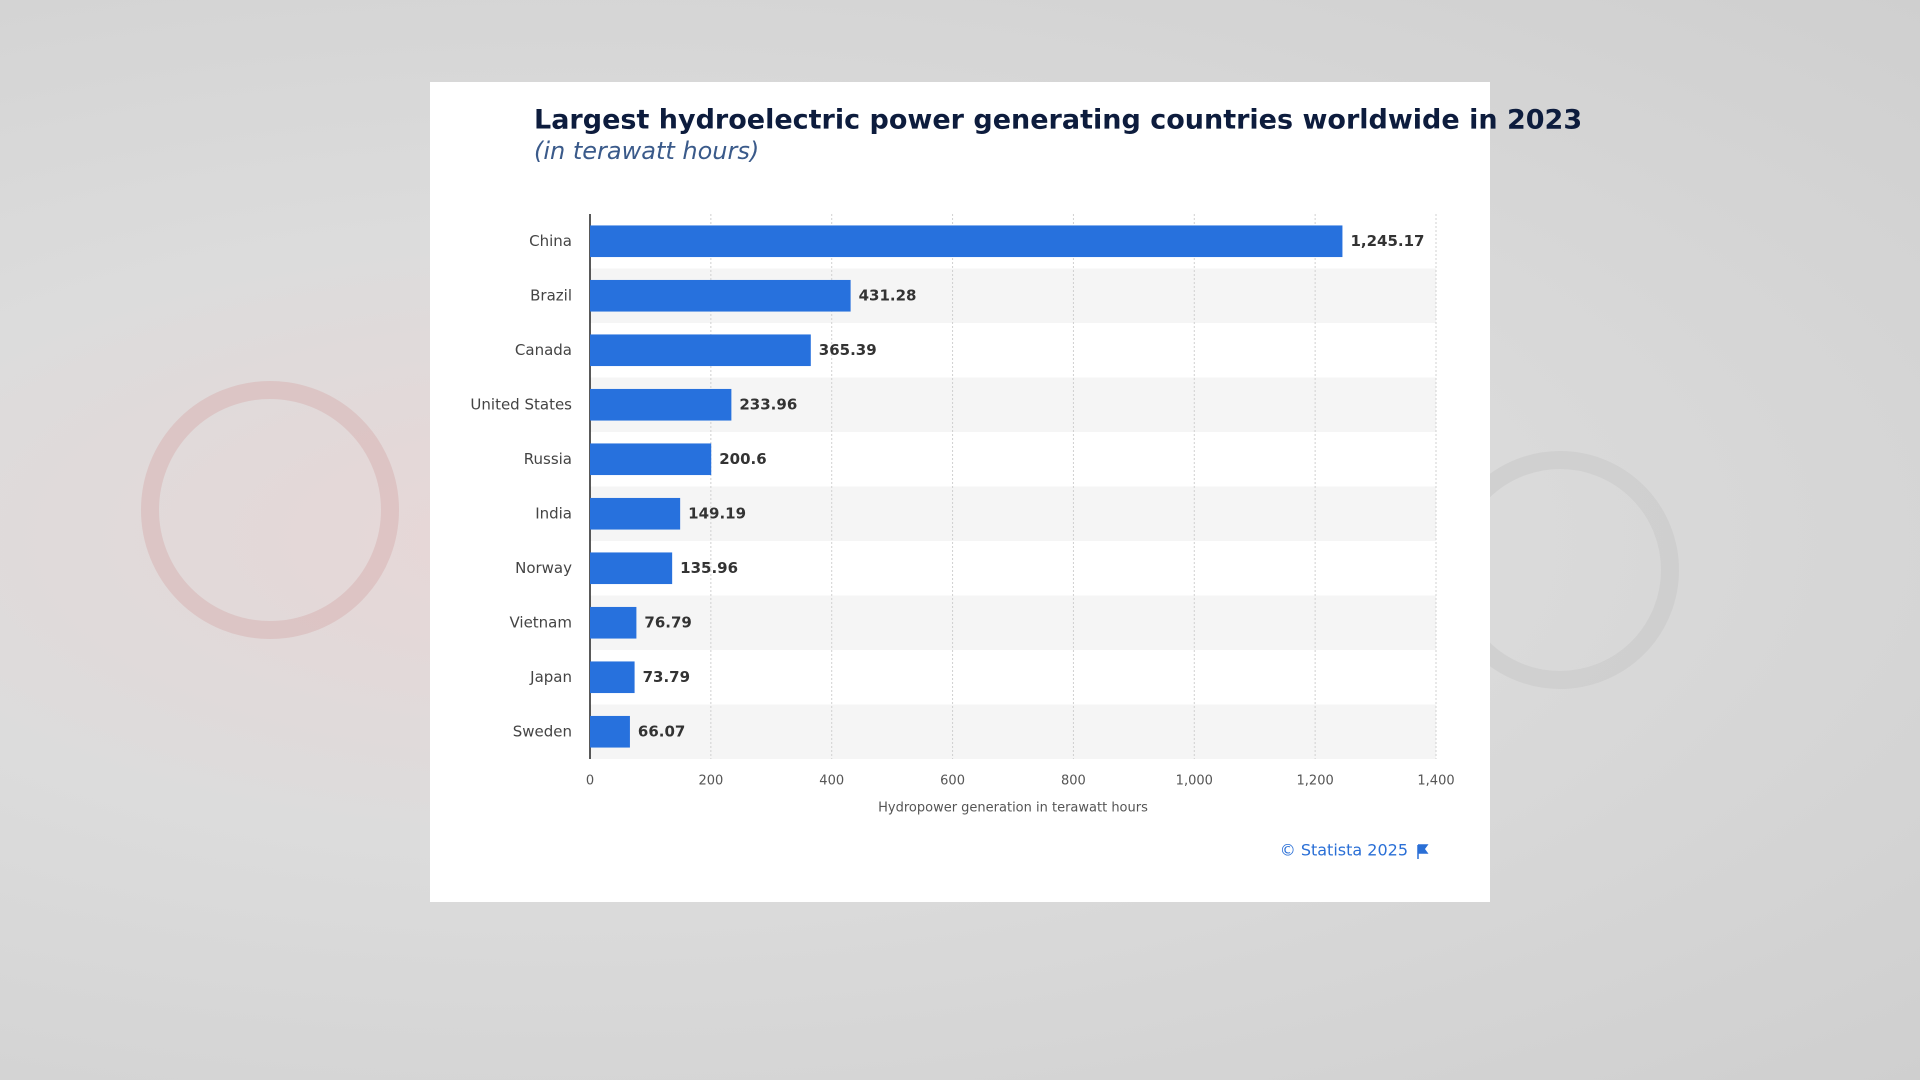 Image resolution: width=1920 pixels, height=1080 pixels. What do you see at coordinates (542, 731) in the screenshot?
I see `category-label: Sweden` at bounding box center [542, 731].